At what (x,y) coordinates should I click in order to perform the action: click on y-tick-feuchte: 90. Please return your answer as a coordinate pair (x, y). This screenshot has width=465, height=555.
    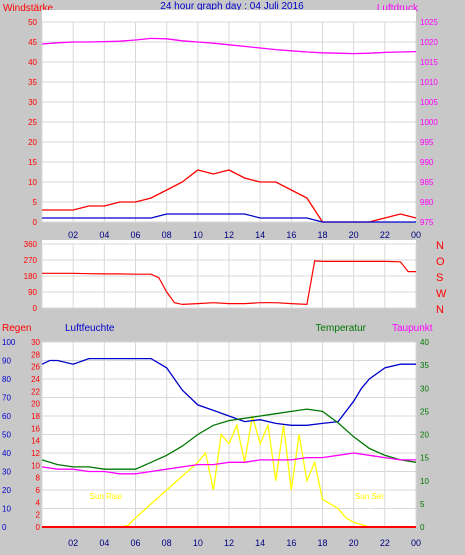
    Looking at the image, I should click on (6, 361).